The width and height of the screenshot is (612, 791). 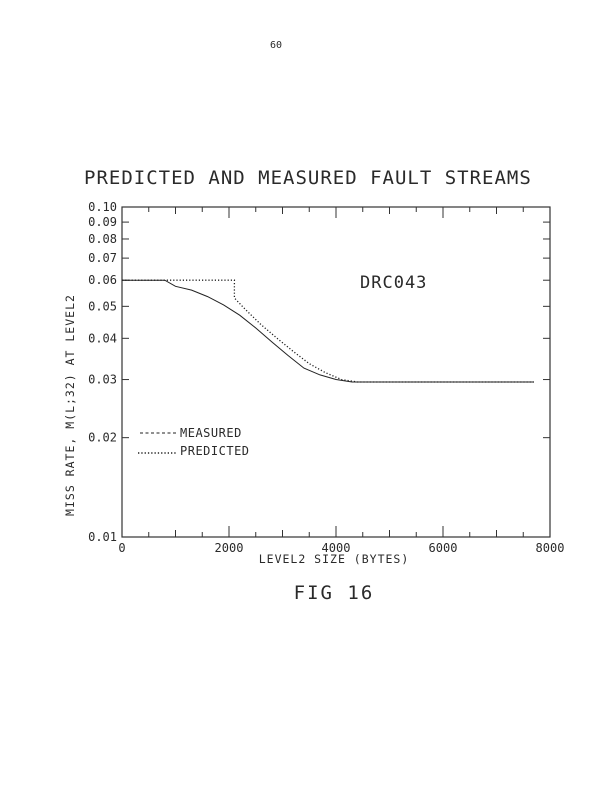 What do you see at coordinates (102, 537) in the screenshot?
I see `y-tick-label: 0.01` at bounding box center [102, 537].